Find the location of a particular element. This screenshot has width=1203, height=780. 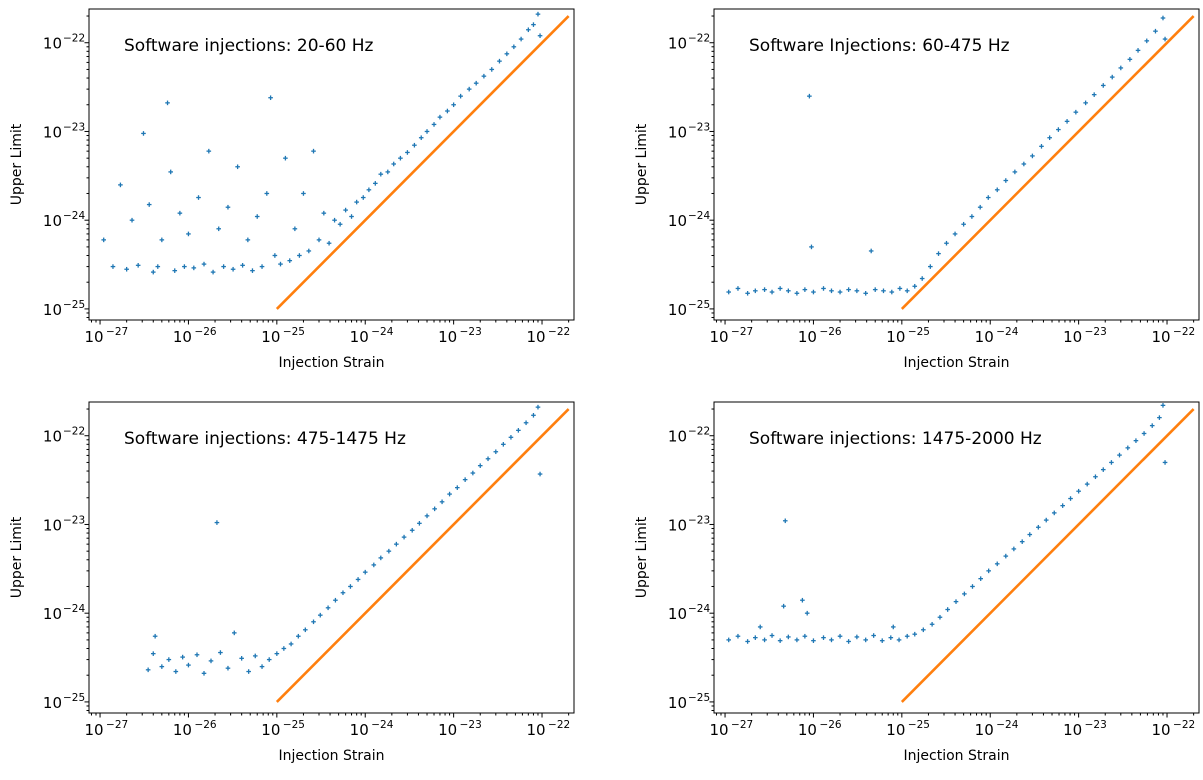

x-tick-exponent: −27 is located at coordinates (117, 725).